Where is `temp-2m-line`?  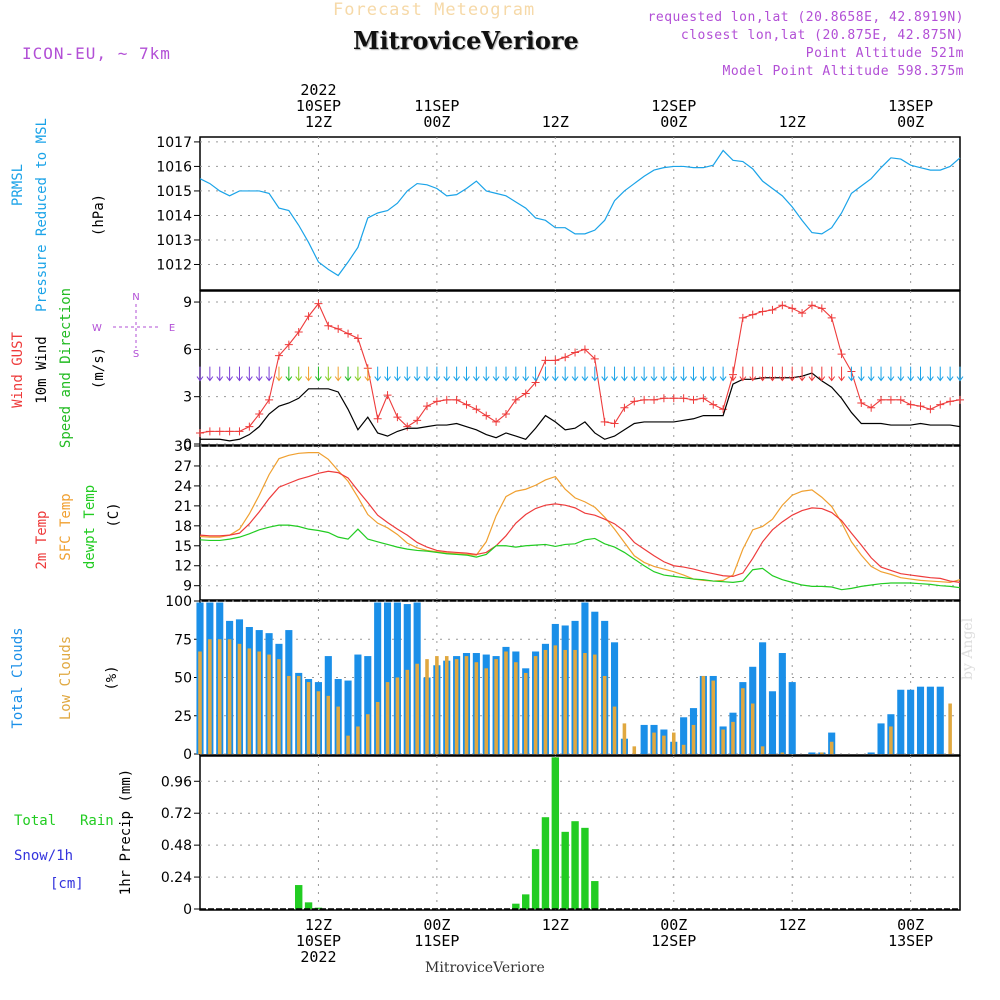
temp-2m-line is located at coordinates (580, 526).